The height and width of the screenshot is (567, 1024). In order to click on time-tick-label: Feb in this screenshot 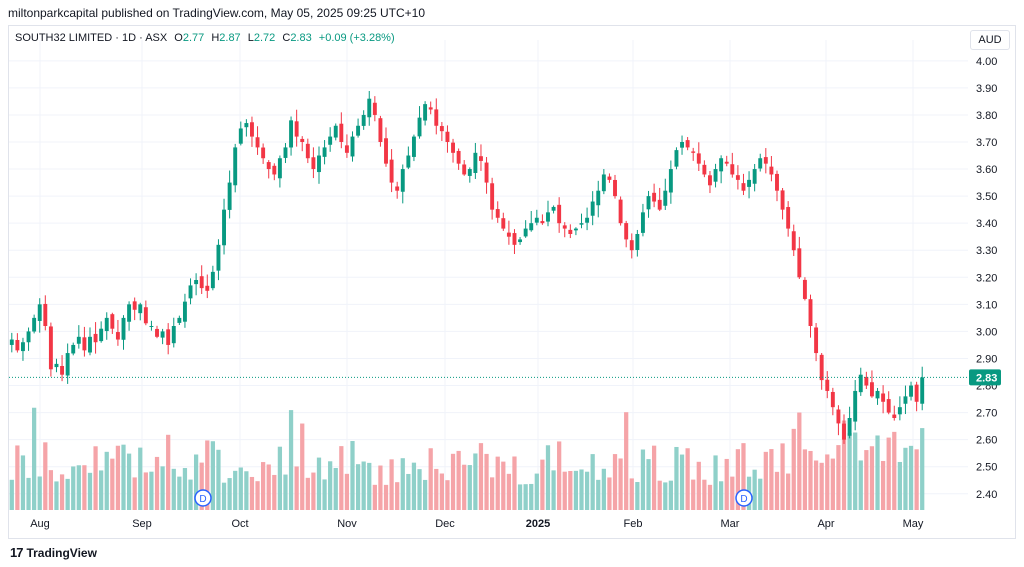, I will do `click(633, 524)`.